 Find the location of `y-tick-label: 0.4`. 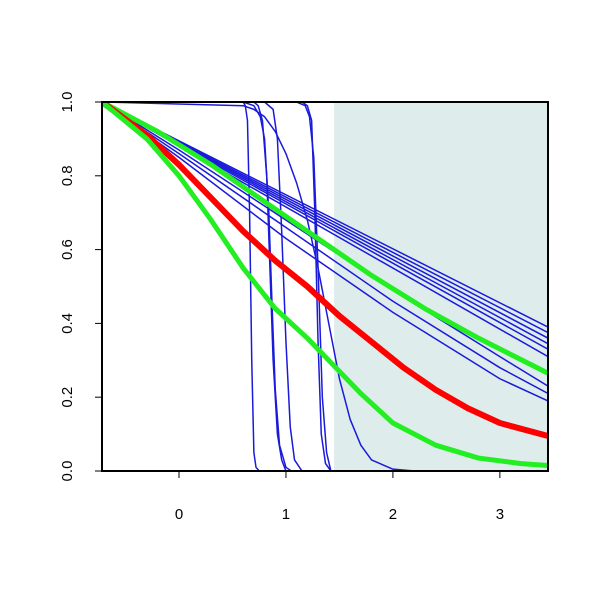

y-tick-label: 0.4 is located at coordinates (67, 323).